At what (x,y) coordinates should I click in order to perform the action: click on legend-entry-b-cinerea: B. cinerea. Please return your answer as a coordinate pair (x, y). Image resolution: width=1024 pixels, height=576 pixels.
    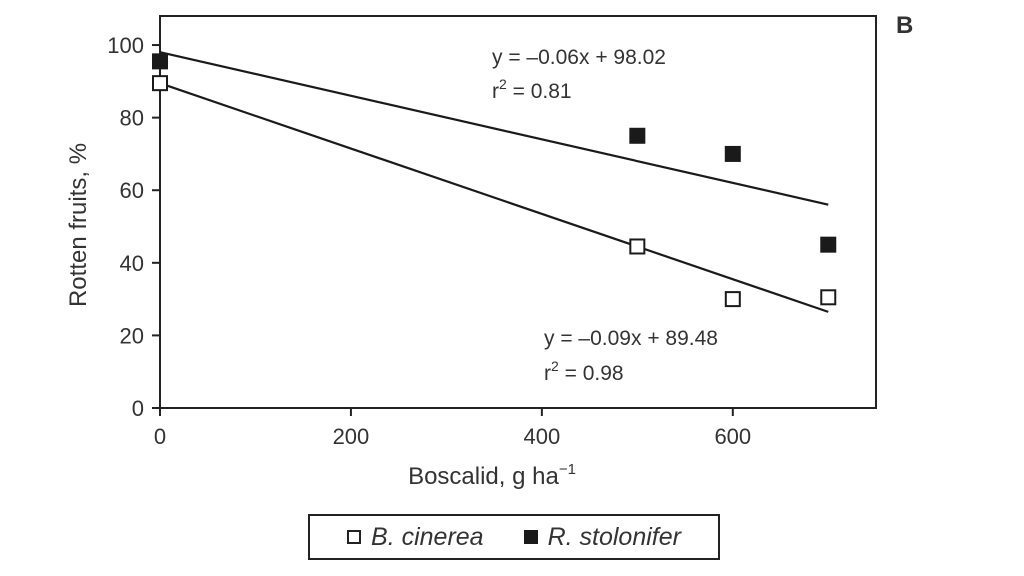
    Looking at the image, I should click on (415, 537).